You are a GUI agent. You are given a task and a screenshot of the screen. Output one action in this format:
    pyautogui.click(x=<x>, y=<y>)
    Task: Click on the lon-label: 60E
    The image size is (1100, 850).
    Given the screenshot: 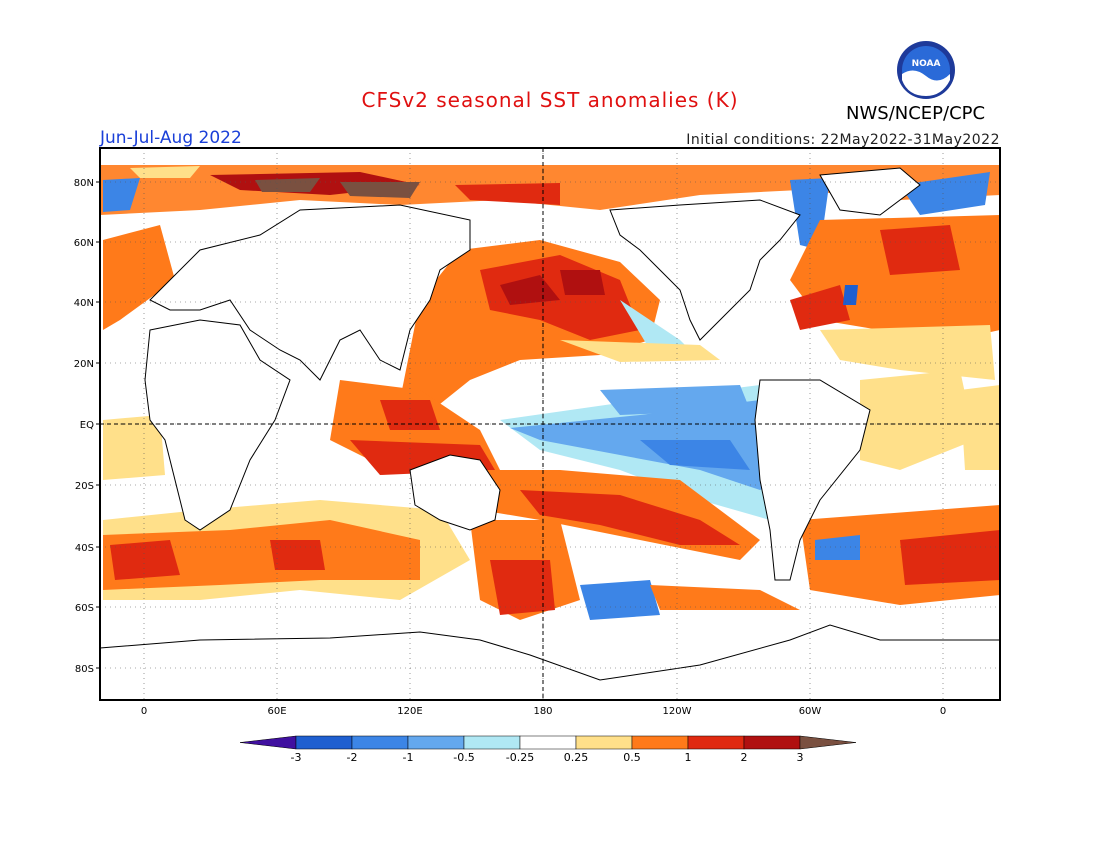 What is the action you would take?
    pyautogui.click(x=276, y=711)
    